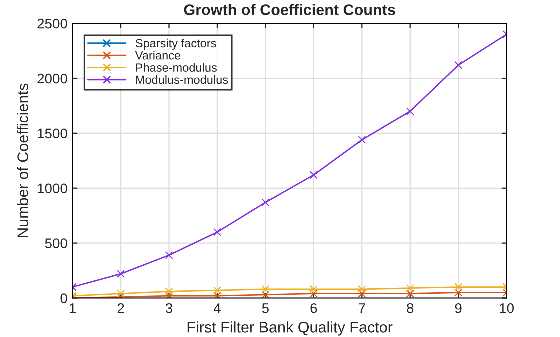  What do you see at coordinates (507, 308) in the screenshot?
I see `x-tick-label: 10` at bounding box center [507, 308].